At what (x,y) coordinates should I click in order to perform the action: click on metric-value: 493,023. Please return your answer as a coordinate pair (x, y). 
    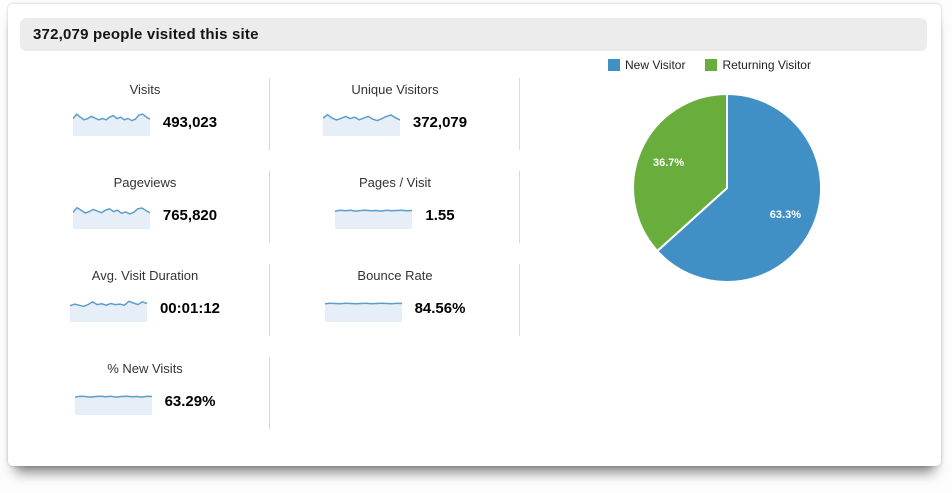
    Looking at the image, I should click on (190, 122).